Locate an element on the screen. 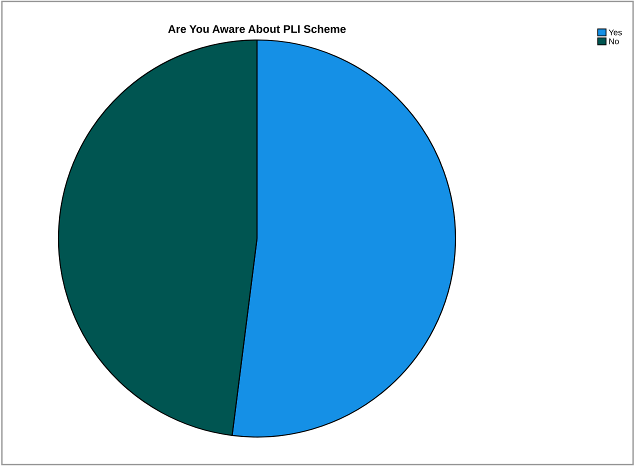 Image resolution: width=635 pixels, height=466 pixels. legend-label: Yes is located at coordinates (615, 33).